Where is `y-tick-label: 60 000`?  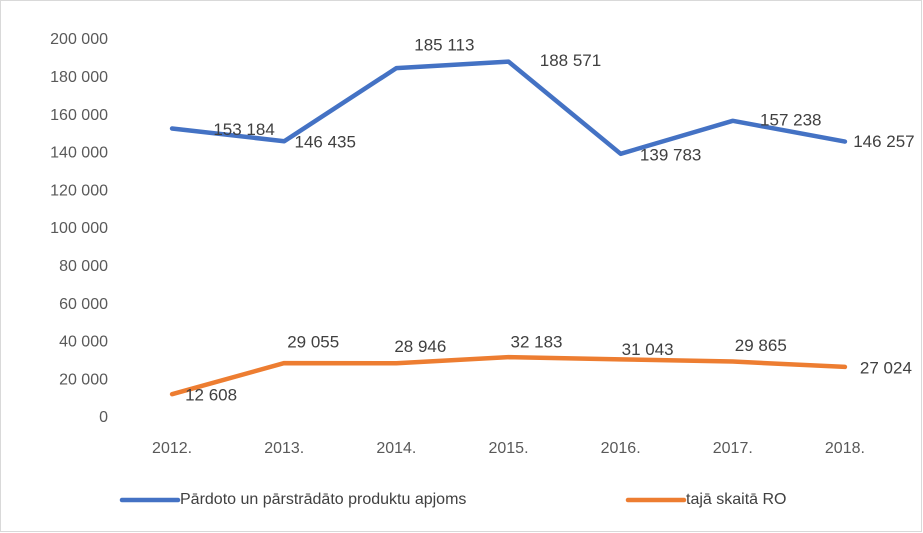
y-tick-label: 60 000 is located at coordinates (83, 304).